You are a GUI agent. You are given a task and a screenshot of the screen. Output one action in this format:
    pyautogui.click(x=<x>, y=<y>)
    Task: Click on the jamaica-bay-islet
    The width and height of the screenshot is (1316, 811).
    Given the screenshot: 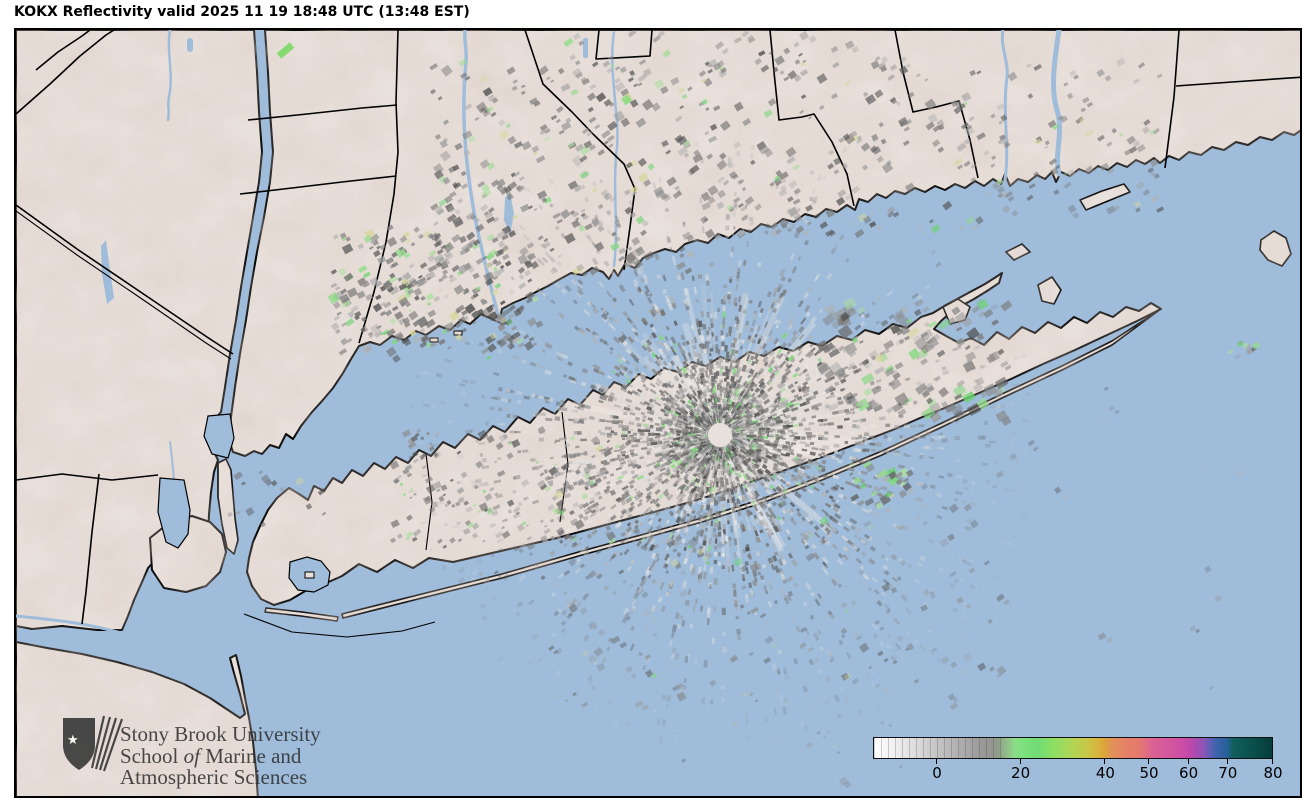 What is the action you would take?
    pyautogui.click(x=309, y=575)
    